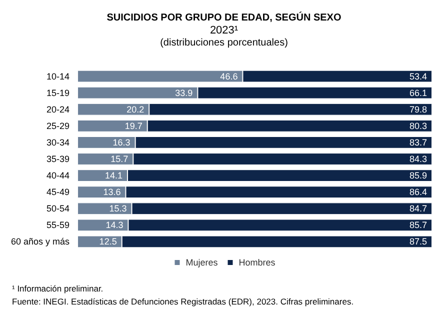 The image size is (448, 320). I want to click on data-label: 84.3, so click(418, 159).